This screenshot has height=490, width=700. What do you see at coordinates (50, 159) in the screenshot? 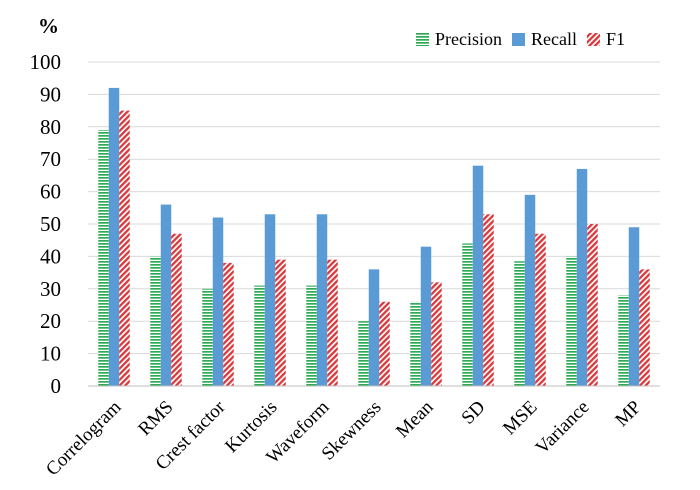
I see `y-tick-label: 70` at bounding box center [50, 159].